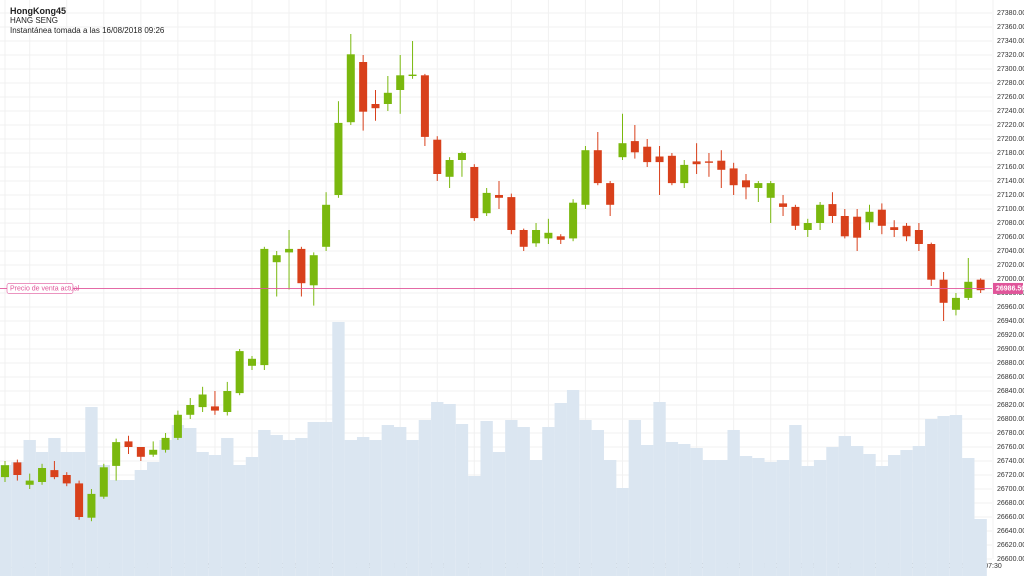  I want to click on y-tick-label: 26820.00, so click(1010, 405).